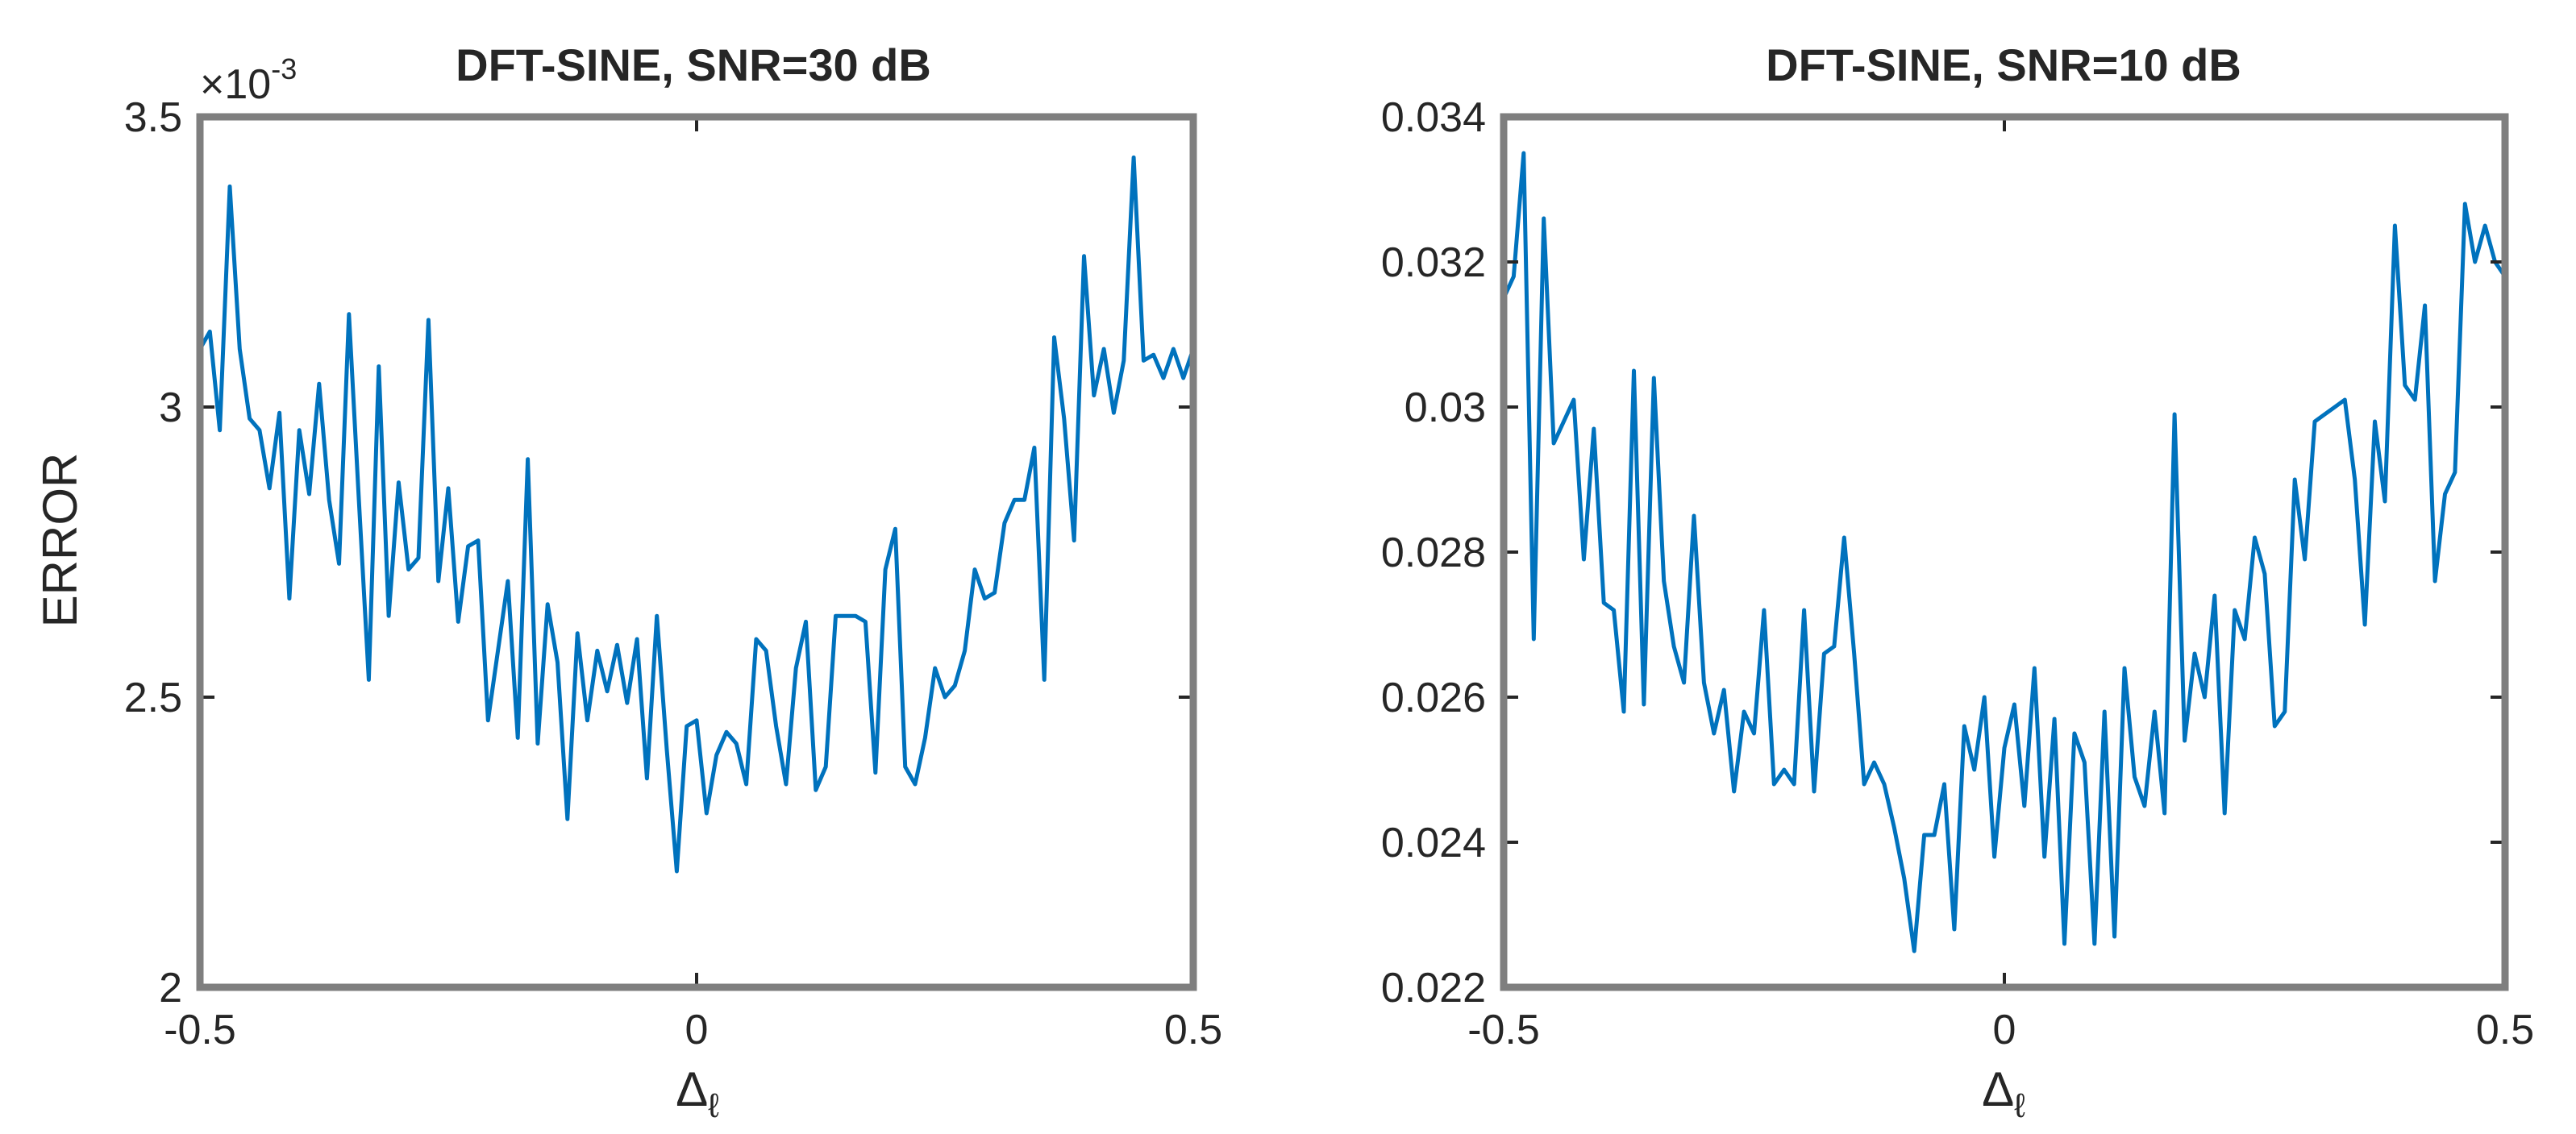 Image resolution: width=2576 pixels, height=1134 pixels. Describe the element at coordinates (2004, 64) in the screenshot. I see `chart-title: DFT-SINE, SNR=10 dB` at that location.